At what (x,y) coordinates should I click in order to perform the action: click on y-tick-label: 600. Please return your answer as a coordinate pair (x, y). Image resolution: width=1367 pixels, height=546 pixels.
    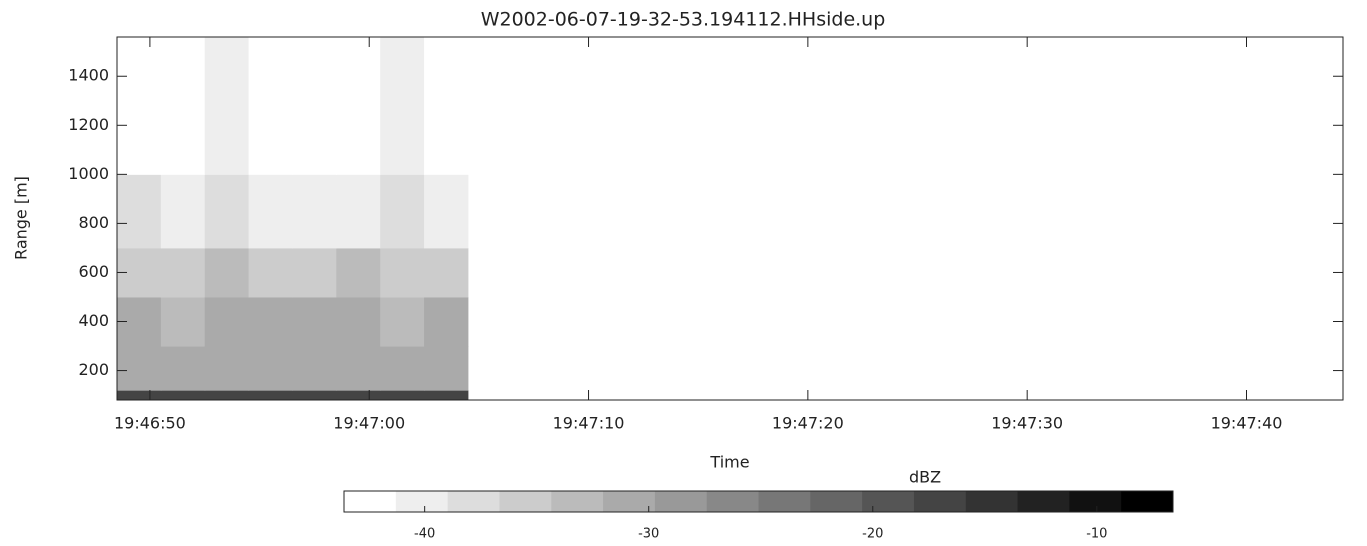
    Looking at the image, I should click on (93, 271).